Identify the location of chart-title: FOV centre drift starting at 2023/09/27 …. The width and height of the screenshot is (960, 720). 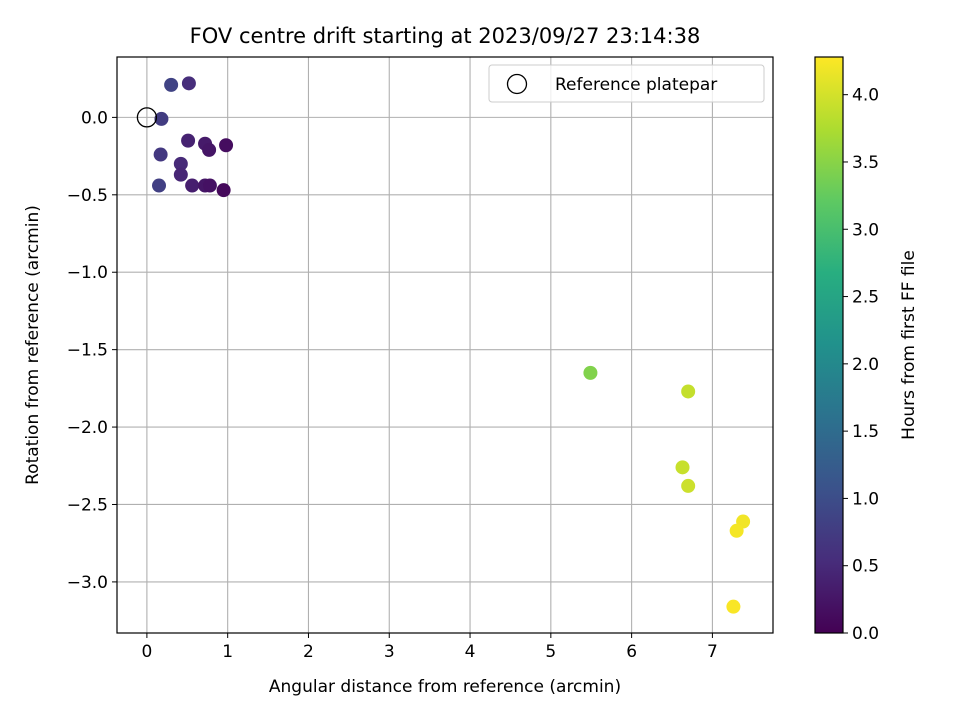
(445, 36).